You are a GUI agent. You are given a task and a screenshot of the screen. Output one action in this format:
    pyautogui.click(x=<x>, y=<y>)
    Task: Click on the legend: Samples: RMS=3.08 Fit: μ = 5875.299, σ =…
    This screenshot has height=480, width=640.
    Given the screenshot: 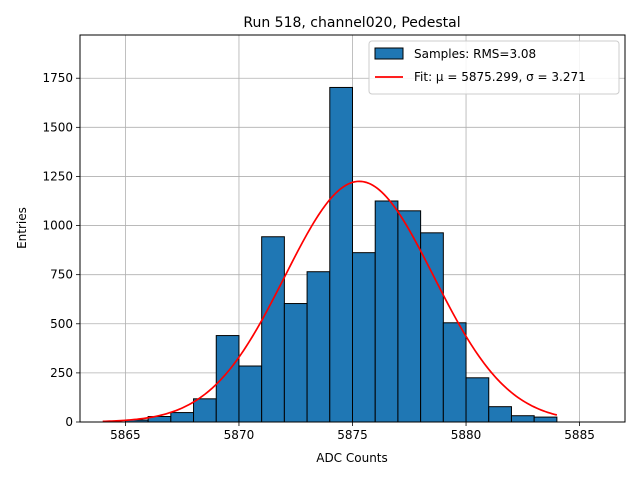 What is the action you would take?
    pyautogui.click(x=494, y=67)
    